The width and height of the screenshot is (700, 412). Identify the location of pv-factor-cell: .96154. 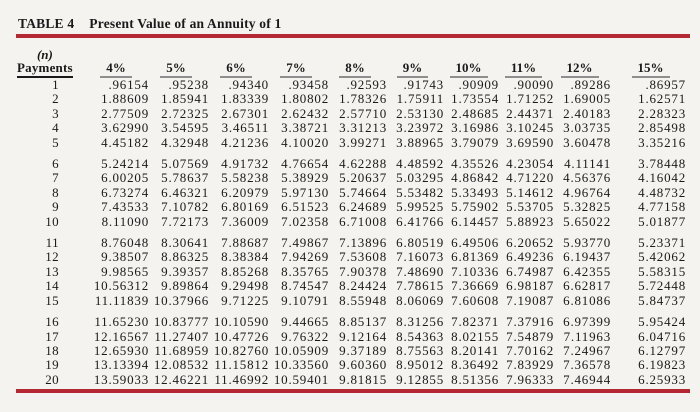
(128, 84).